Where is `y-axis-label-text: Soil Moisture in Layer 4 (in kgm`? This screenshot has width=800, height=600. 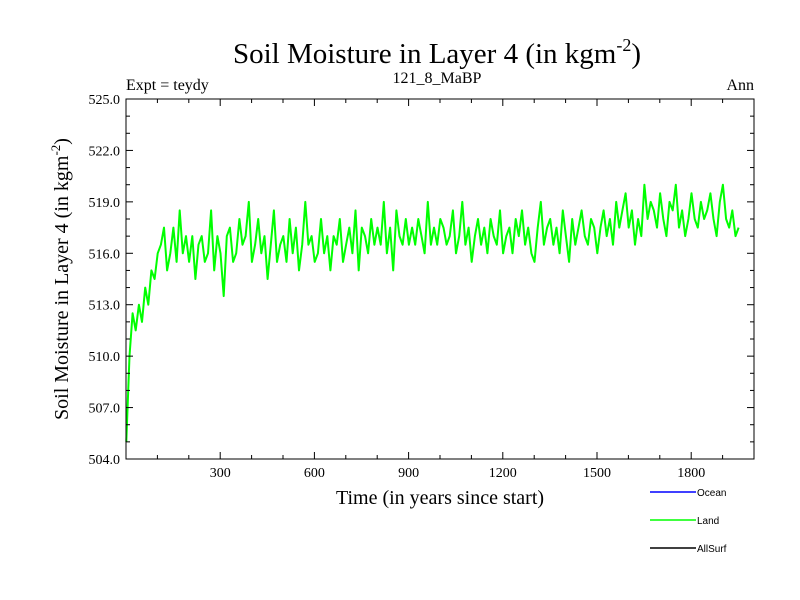
y-axis-label-text: Soil Moisture in Layer 4 (in kgm is located at coordinates (62, 287).